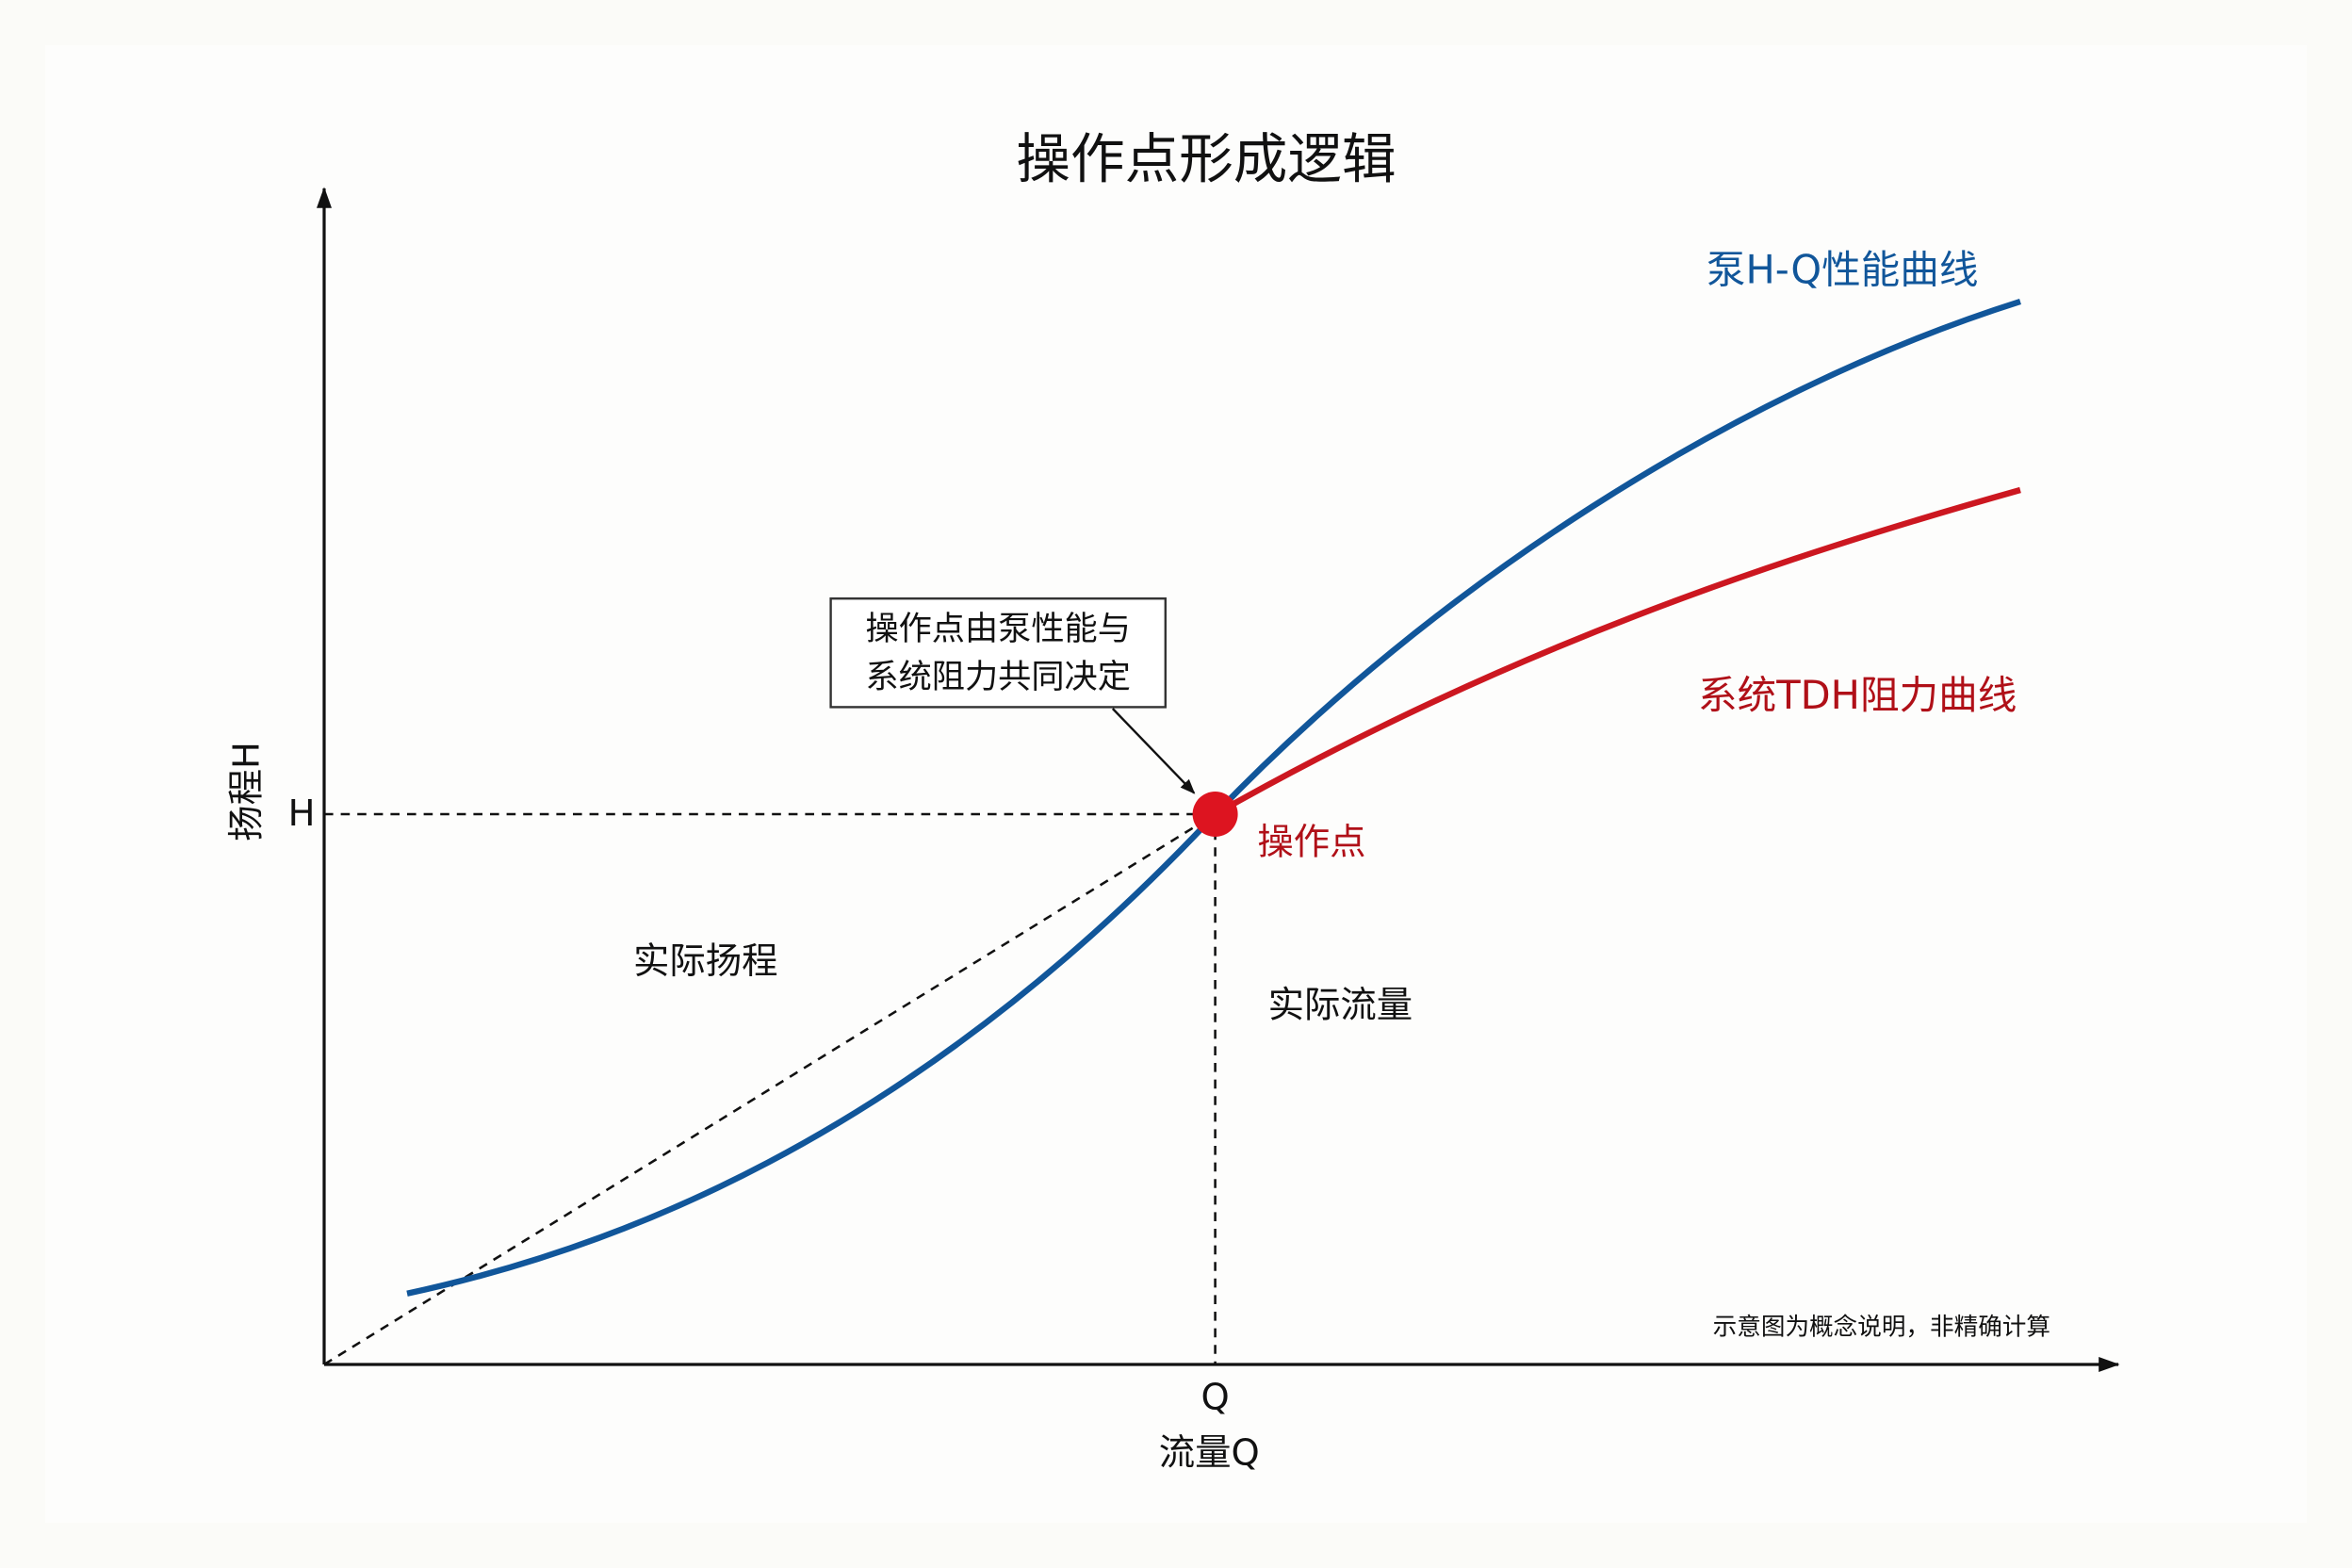 This screenshot has height=1568, width=2352. Describe the element at coordinates (998, 629) in the screenshot. I see `callout-text: 操作点由泵性能与` at that location.